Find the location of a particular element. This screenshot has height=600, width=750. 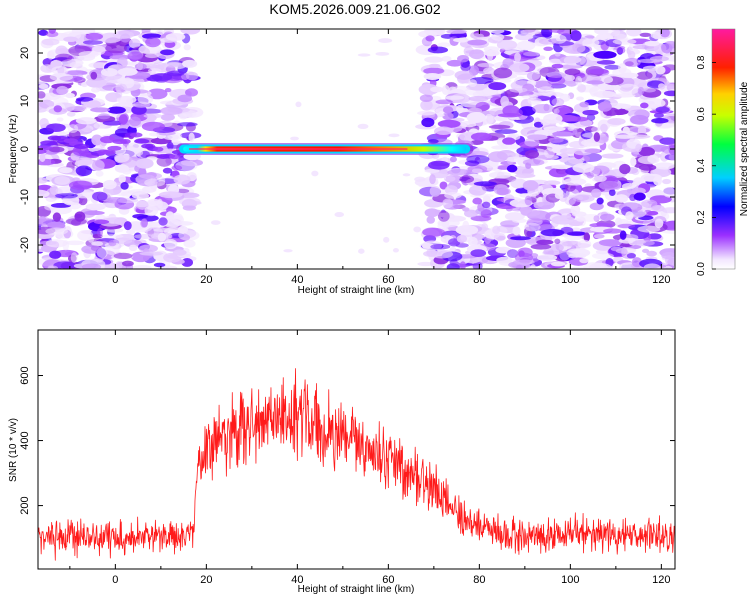

colorbar-tick-label: 0.6 is located at coordinates (701, 114).